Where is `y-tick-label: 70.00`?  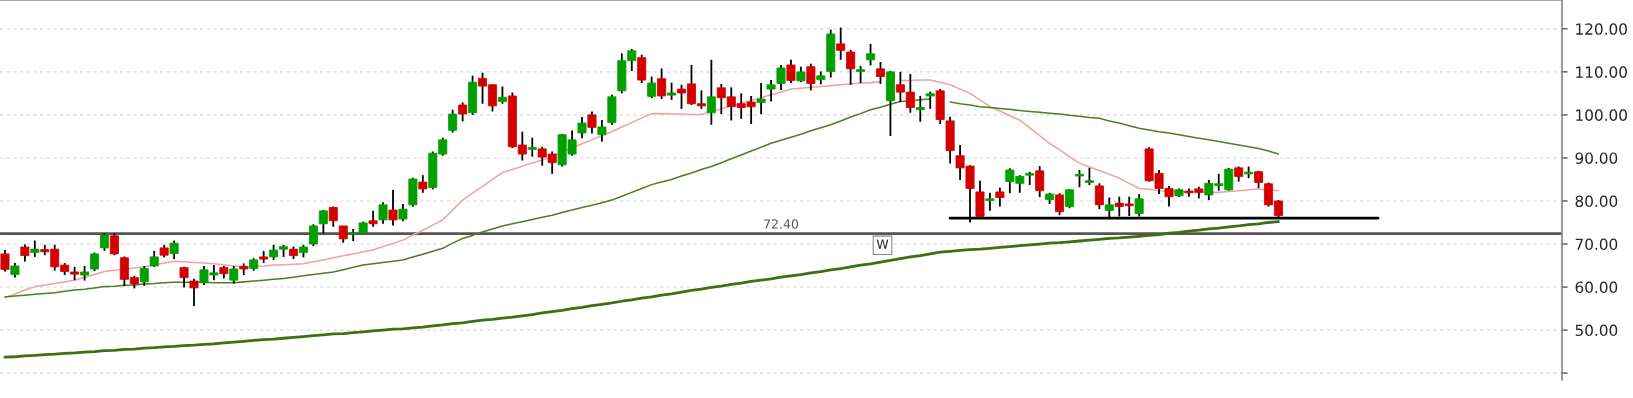
y-tick-label: 70.00 is located at coordinates (1596, 244).